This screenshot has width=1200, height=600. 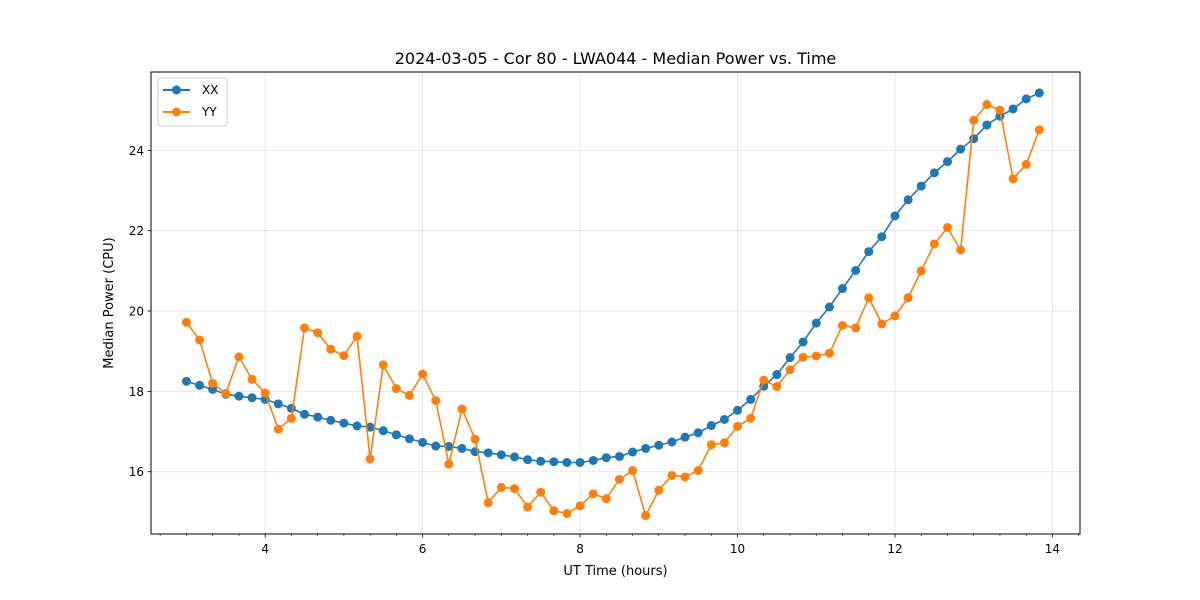 I want to click on y-tick-label: 24, so click(x=136, y=151).